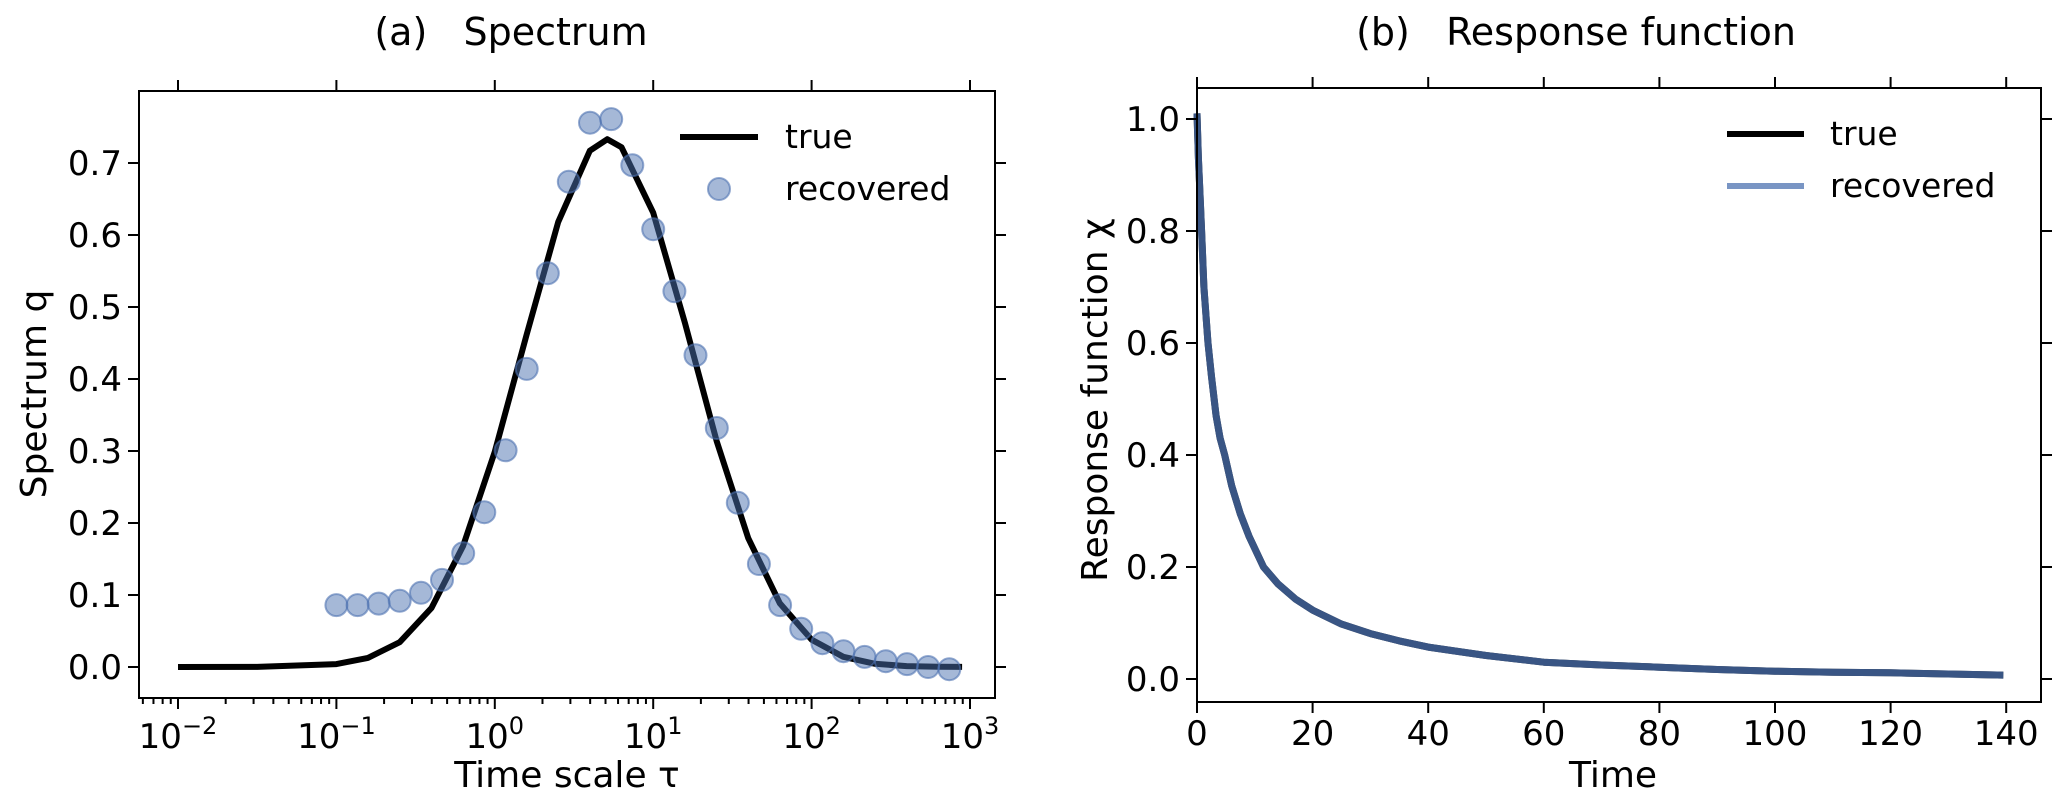  Describe the element at coordinates (815, 162) in the screenshot. I see `spectrum-legend: true recovered` at that location.